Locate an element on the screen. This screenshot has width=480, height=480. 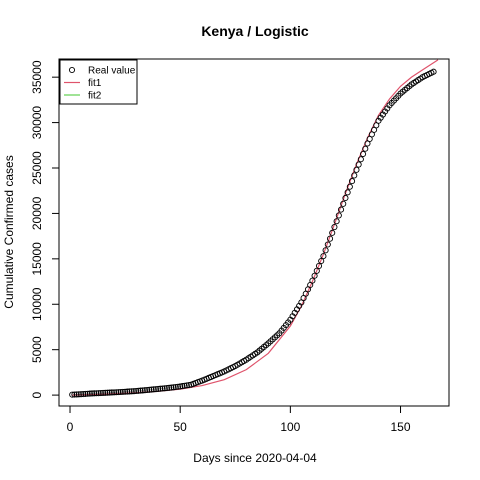
x-tick-label: 100 is located at coordinates (290, 427).